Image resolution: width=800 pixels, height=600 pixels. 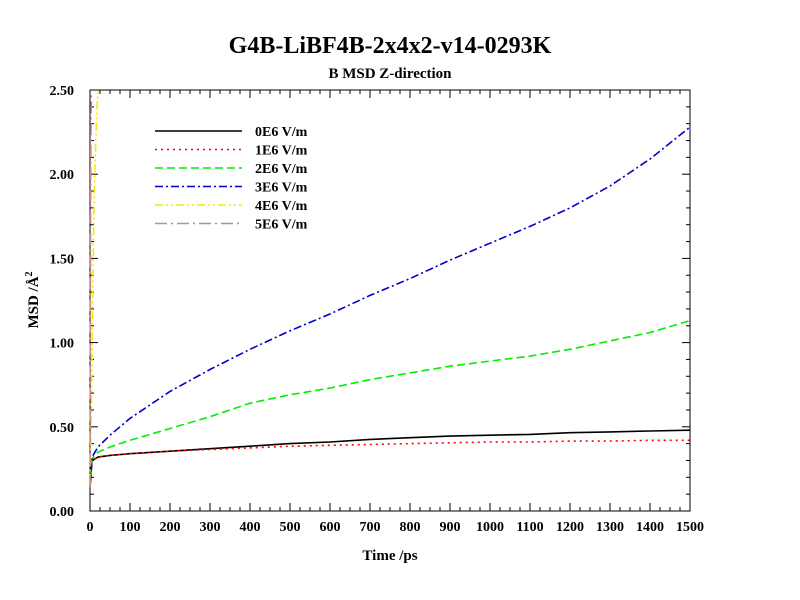 I want to click on legend-label: 3E6 V/m, so click(x=281, y=188).